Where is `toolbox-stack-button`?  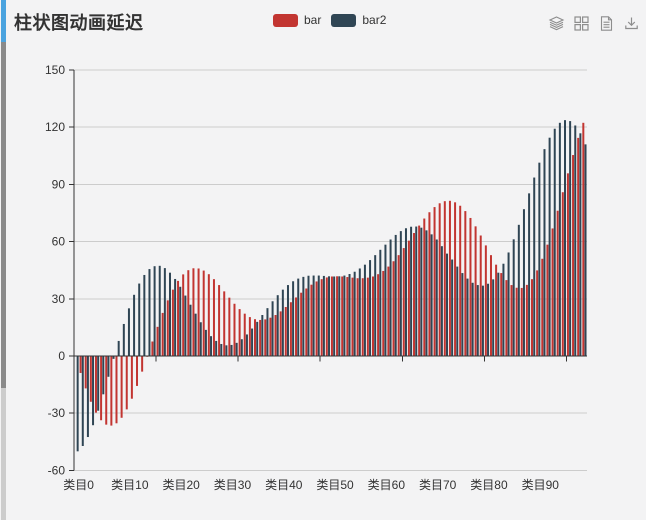
toolbox-stack-button is located at coordinates (556, 23).